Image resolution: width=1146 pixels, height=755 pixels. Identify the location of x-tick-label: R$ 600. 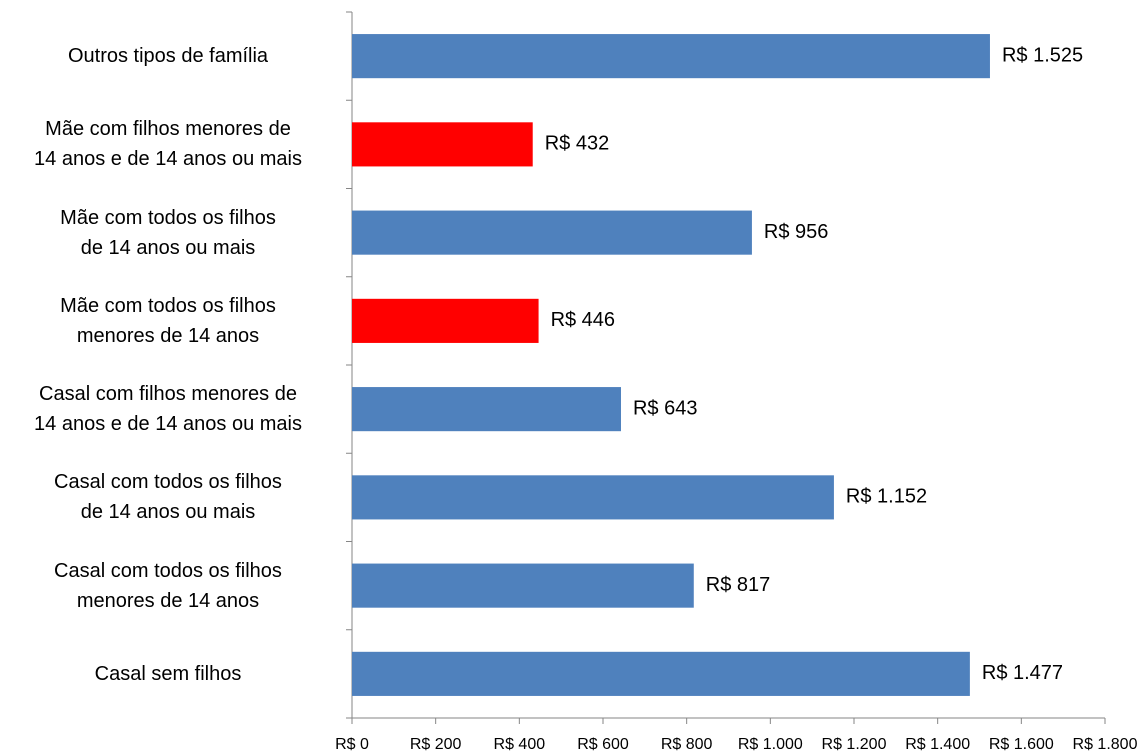
(603, 744).